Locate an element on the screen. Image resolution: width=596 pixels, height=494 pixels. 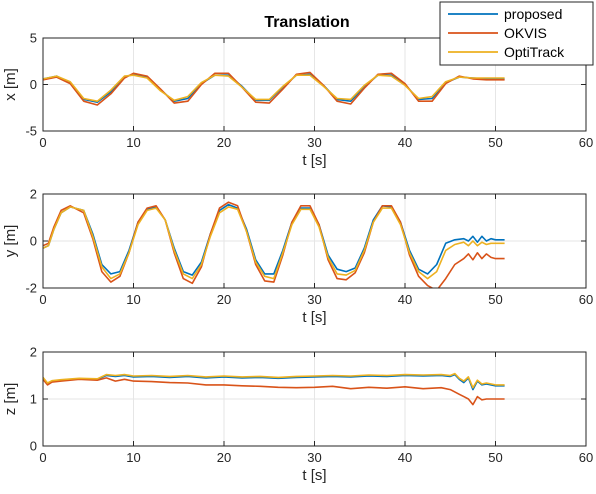
y-axis-label: x [m] is located at coordinates (10, 84).